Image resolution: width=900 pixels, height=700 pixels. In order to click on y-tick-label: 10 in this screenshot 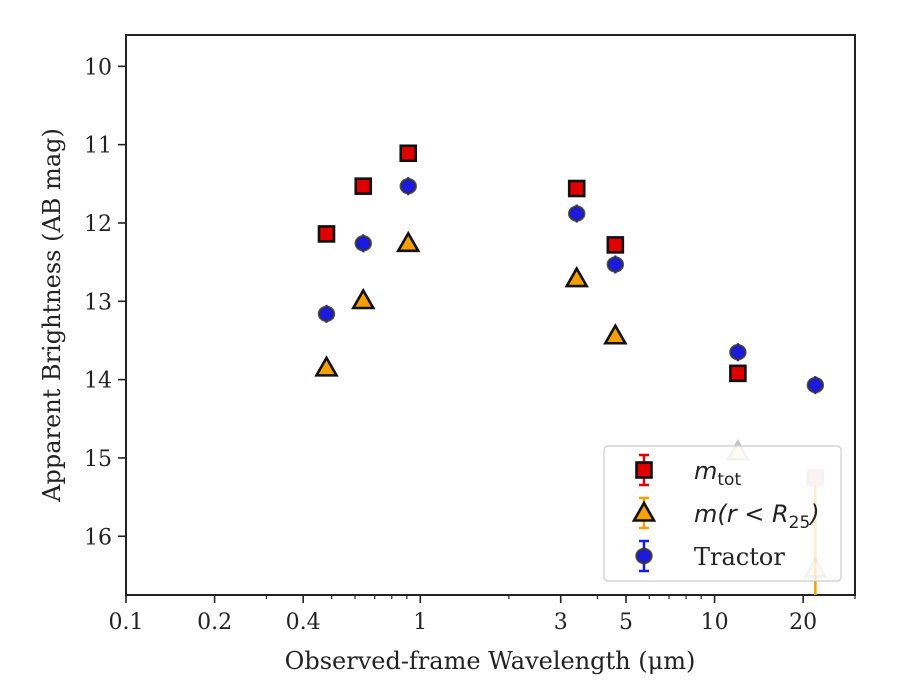, I will do `click(98, 67)`.